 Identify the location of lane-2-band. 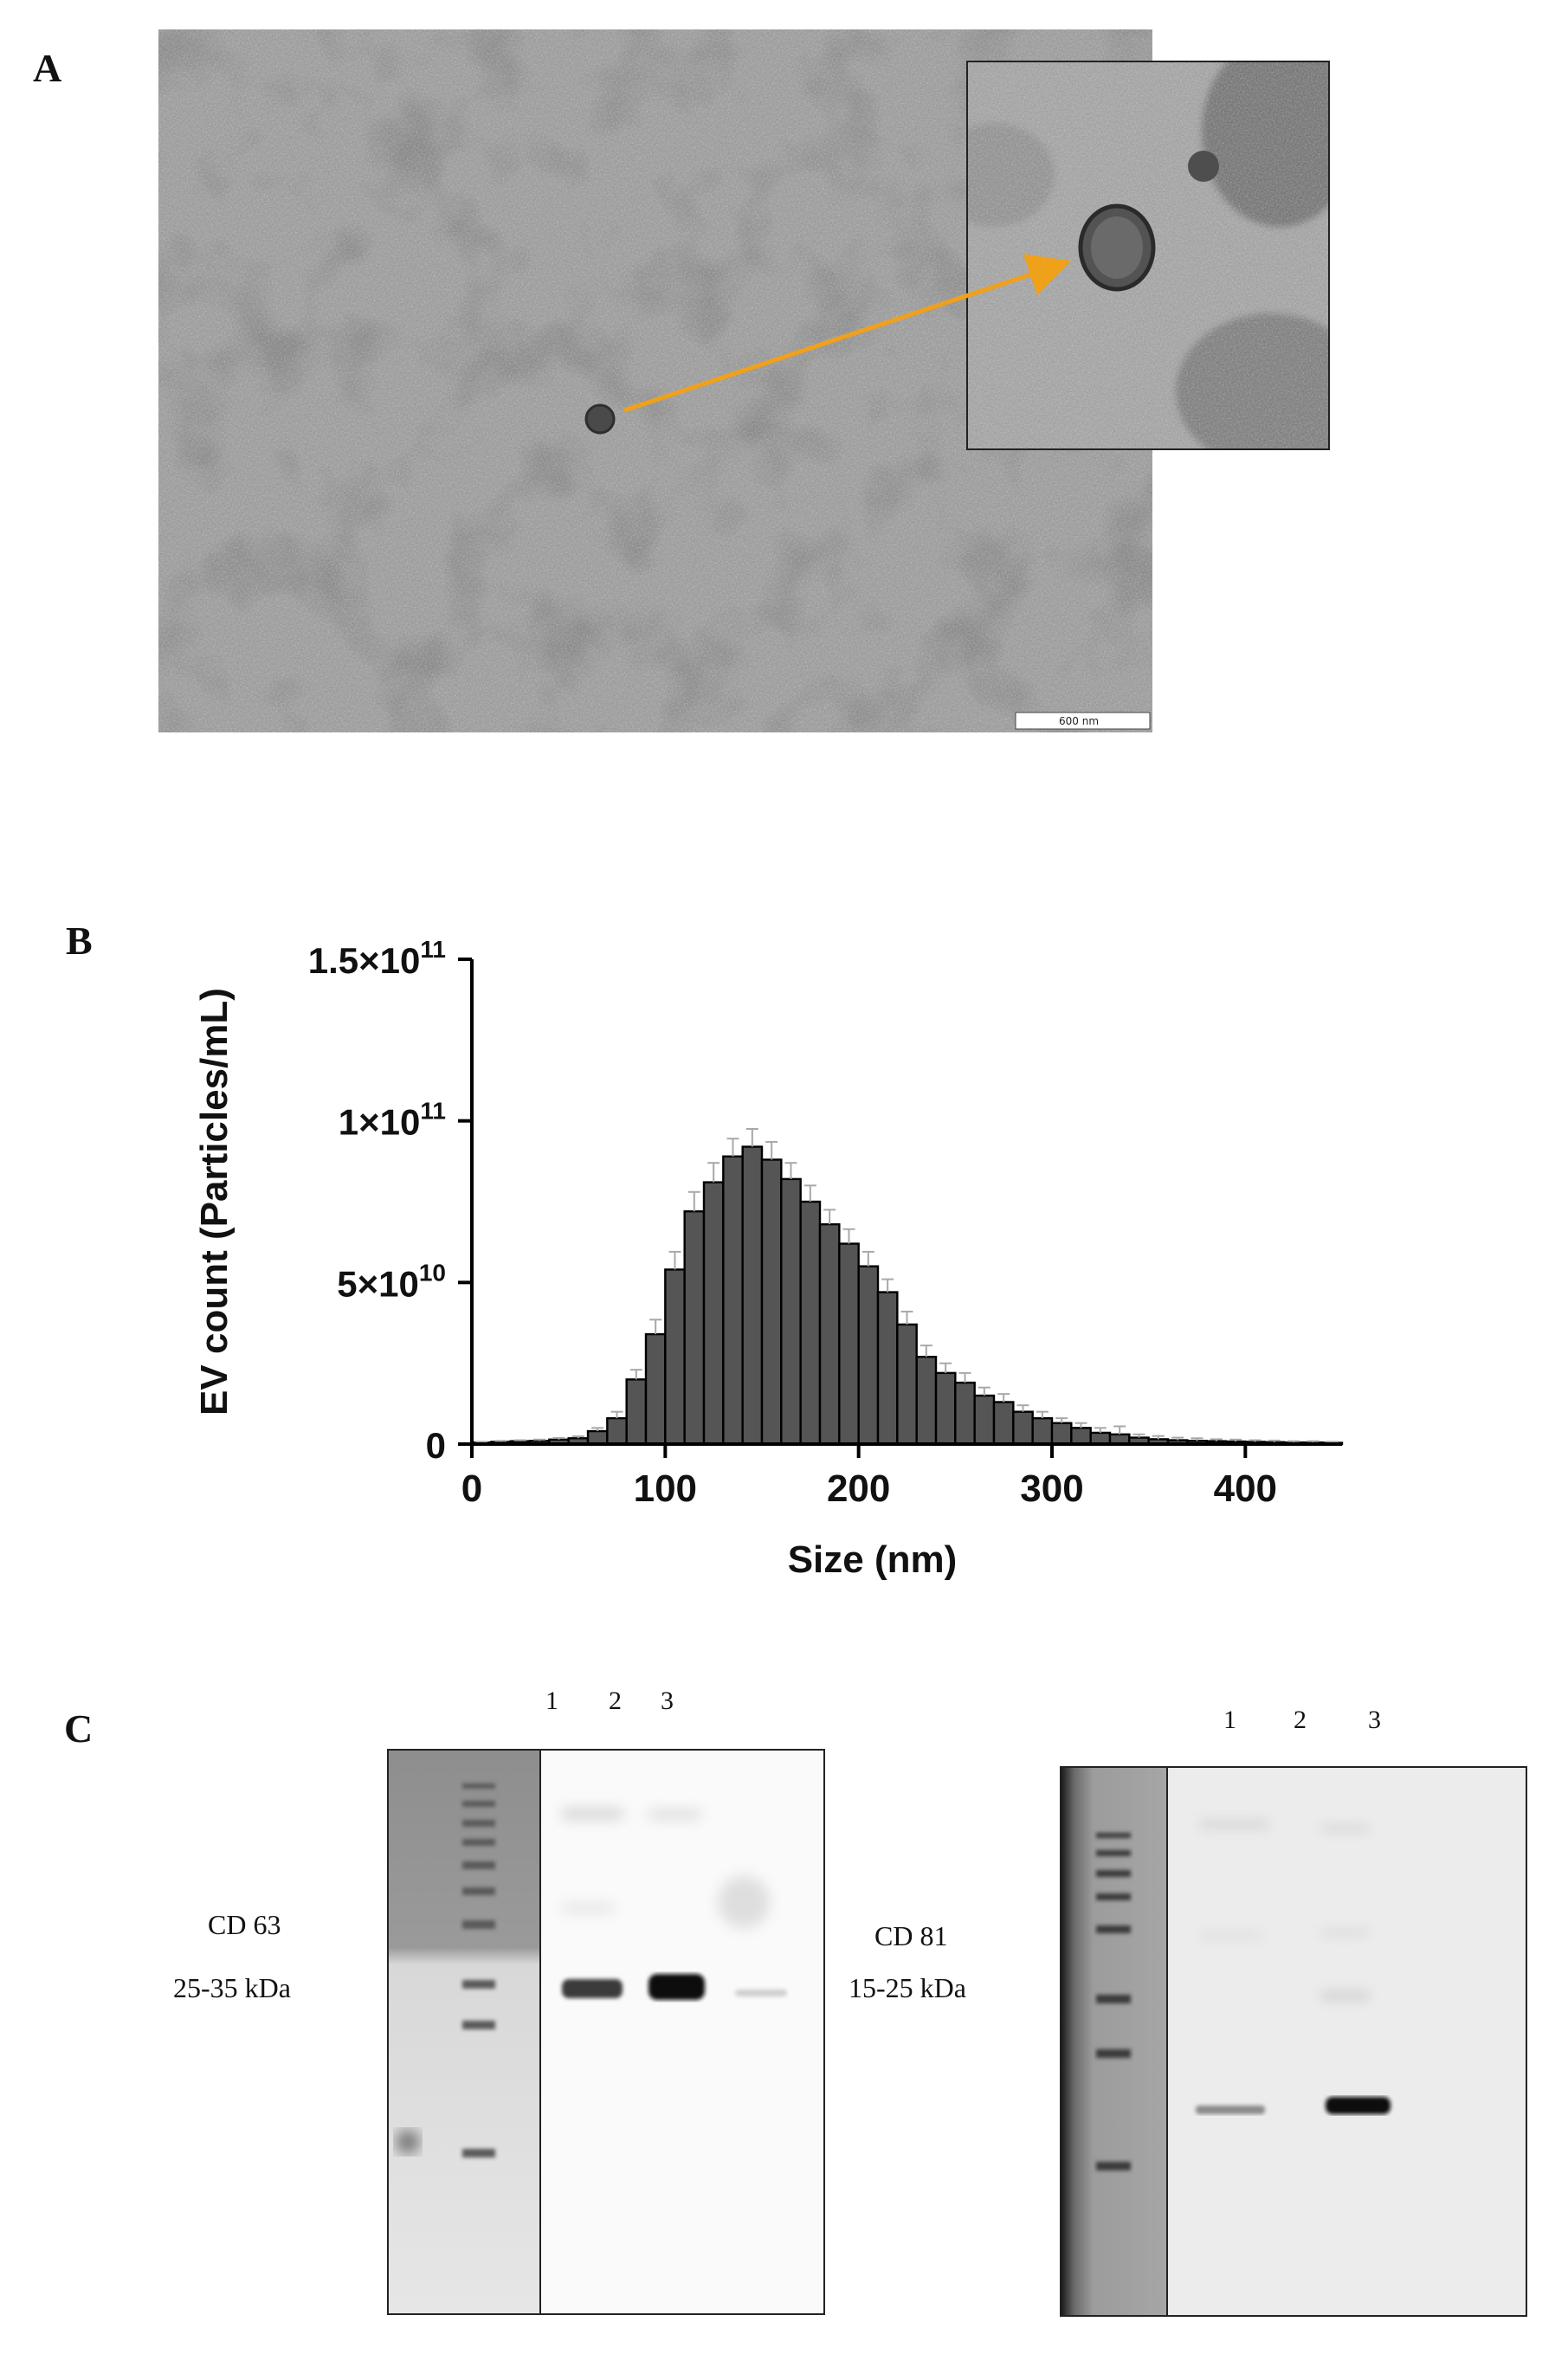
(676, 1987).